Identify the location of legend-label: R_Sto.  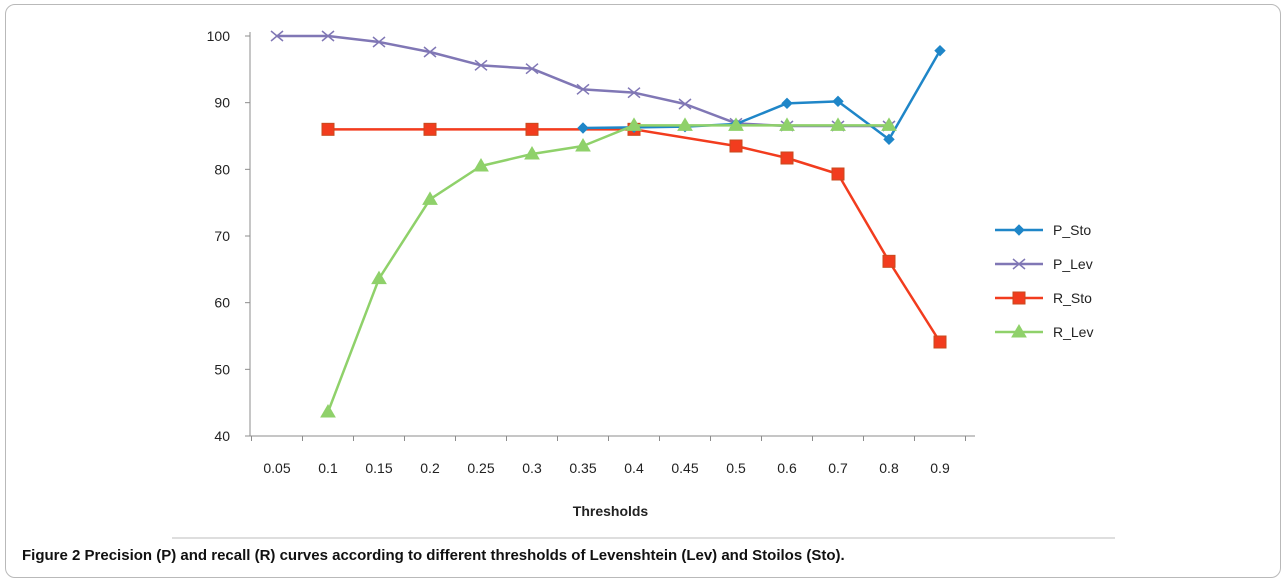
(1072, 298).